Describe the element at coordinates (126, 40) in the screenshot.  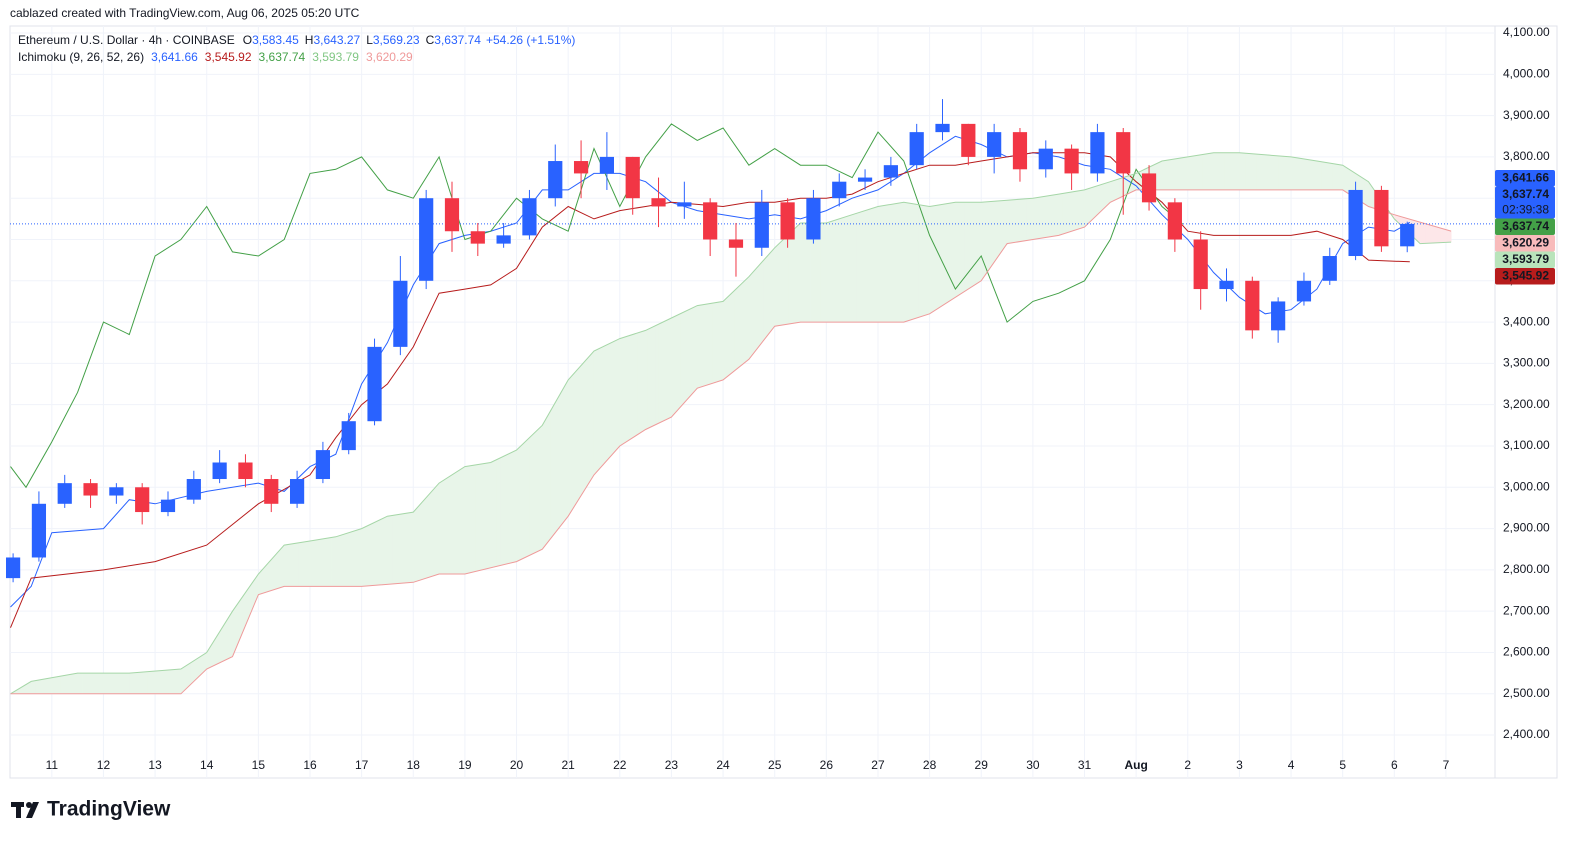
I see `symbol: Ethereum / U.S. Dollar · 4h · COINBASE` at that location.